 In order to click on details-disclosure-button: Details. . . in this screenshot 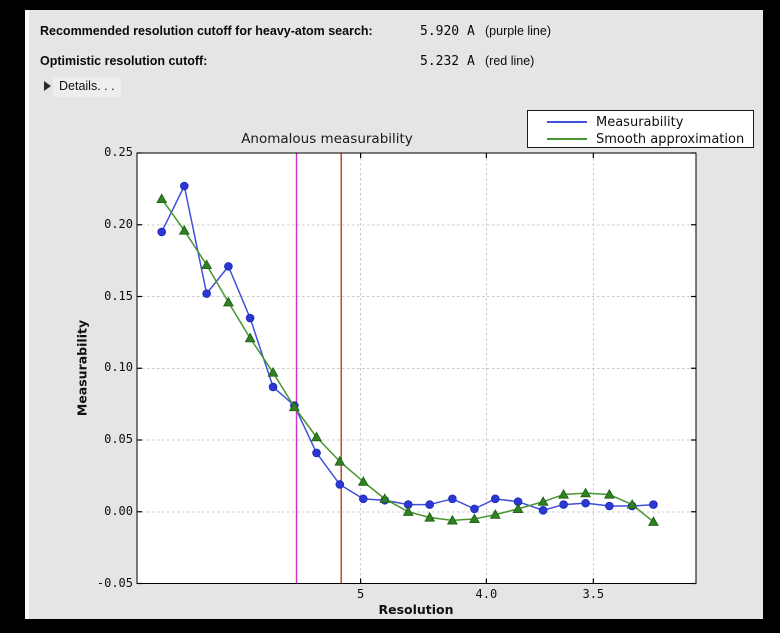, I will do `click(87, 86)`.